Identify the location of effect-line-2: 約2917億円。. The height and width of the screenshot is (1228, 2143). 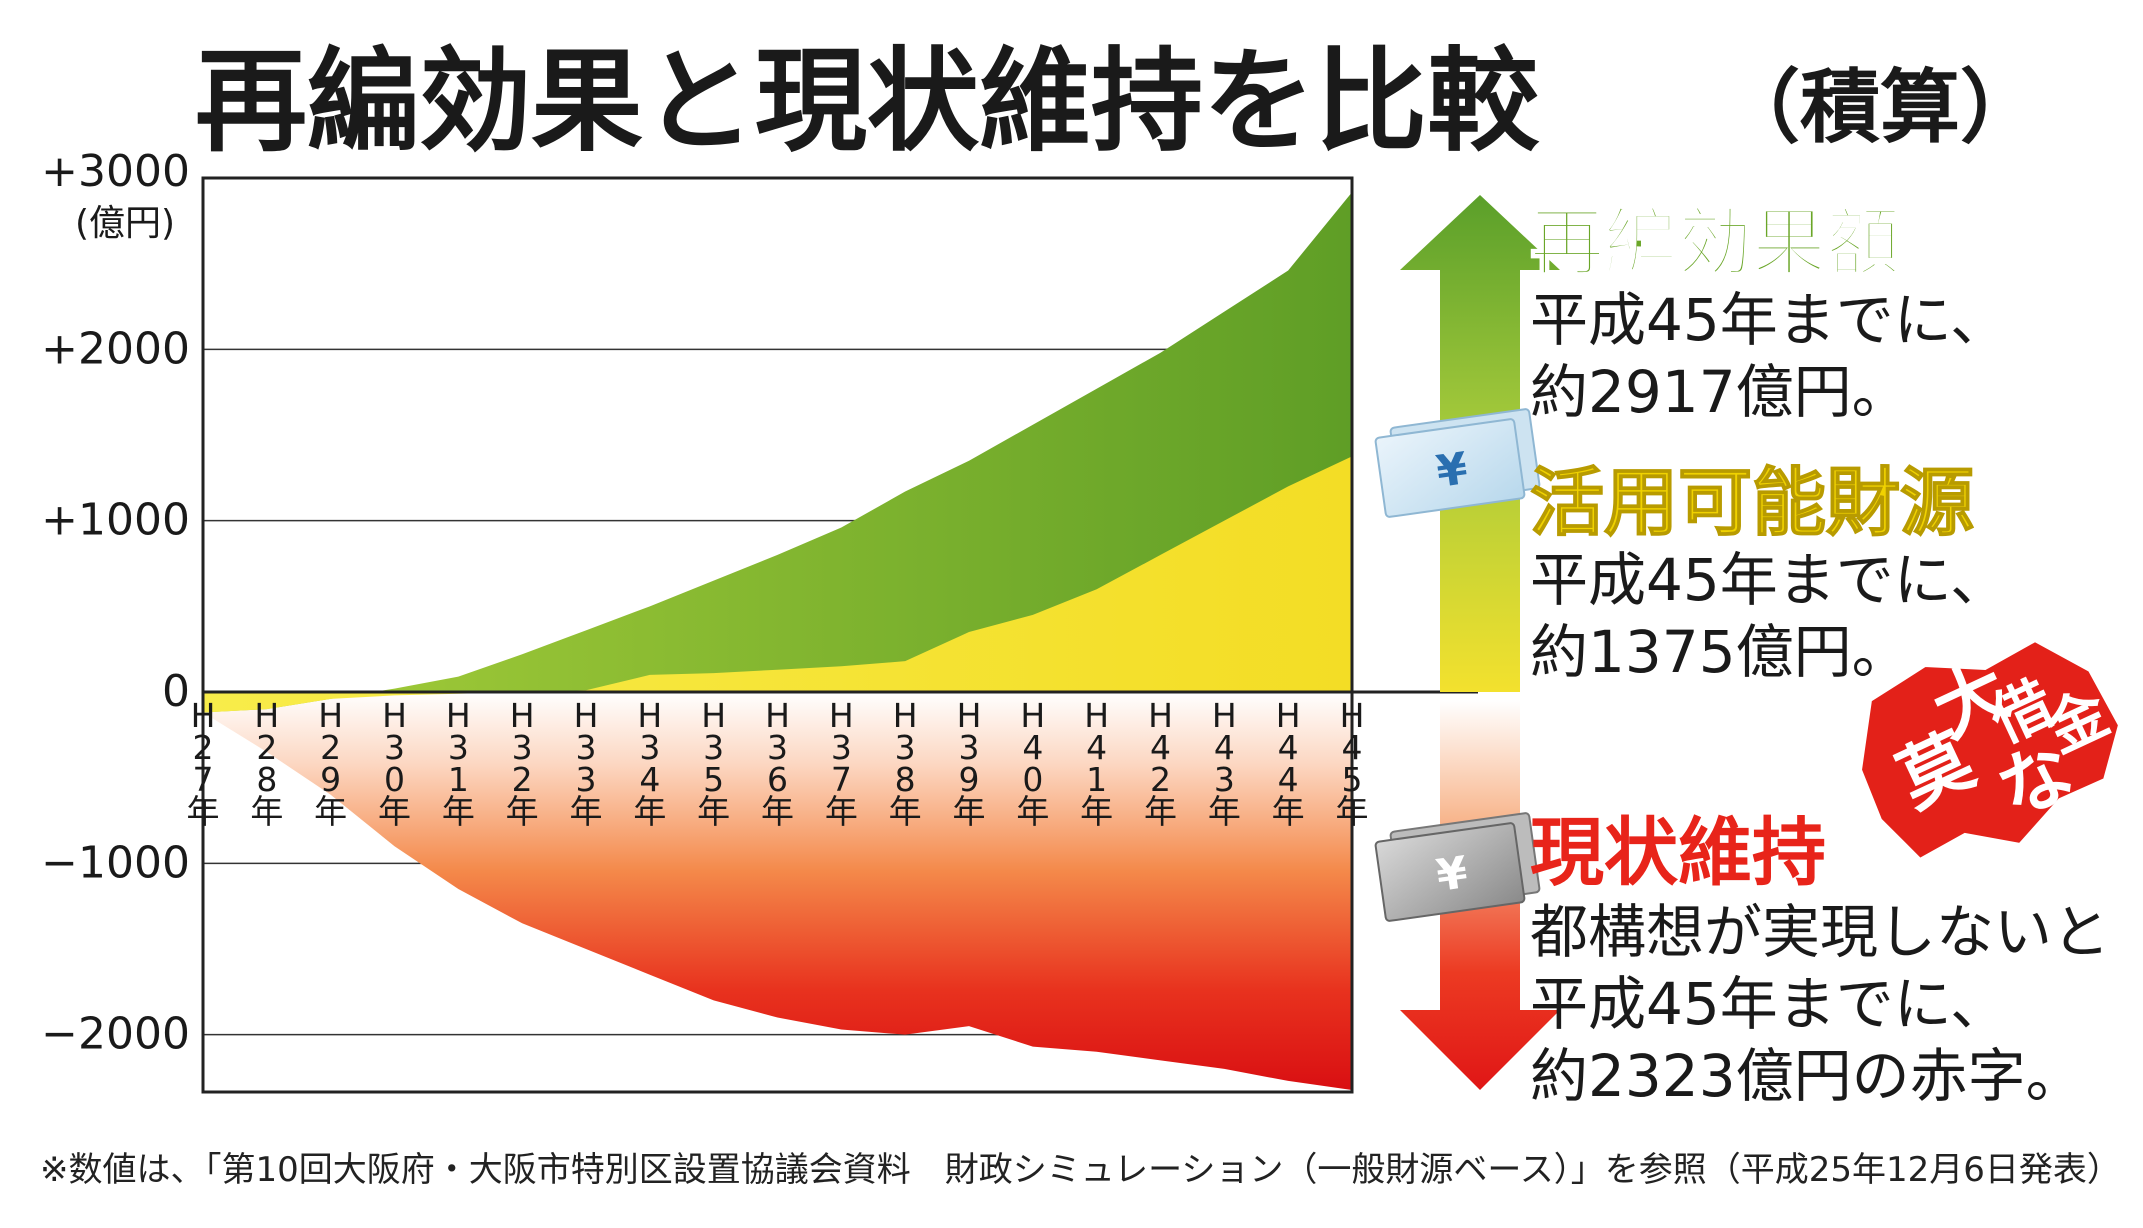
(1720, 392).